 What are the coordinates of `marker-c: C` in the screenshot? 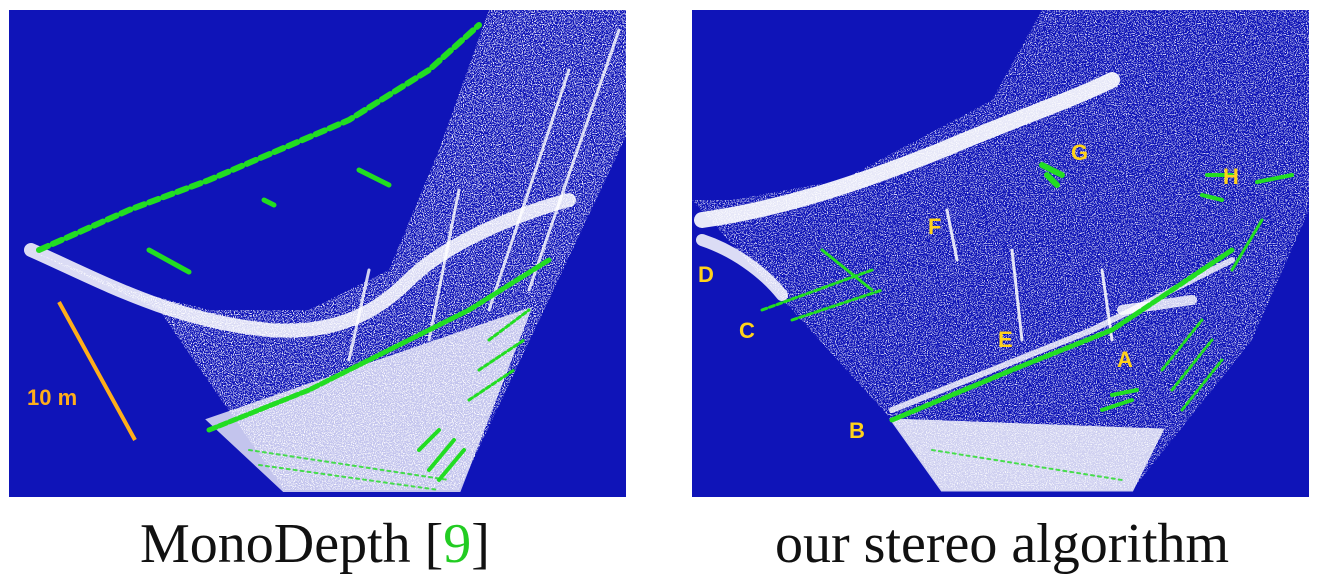 It's located at (747, 330).